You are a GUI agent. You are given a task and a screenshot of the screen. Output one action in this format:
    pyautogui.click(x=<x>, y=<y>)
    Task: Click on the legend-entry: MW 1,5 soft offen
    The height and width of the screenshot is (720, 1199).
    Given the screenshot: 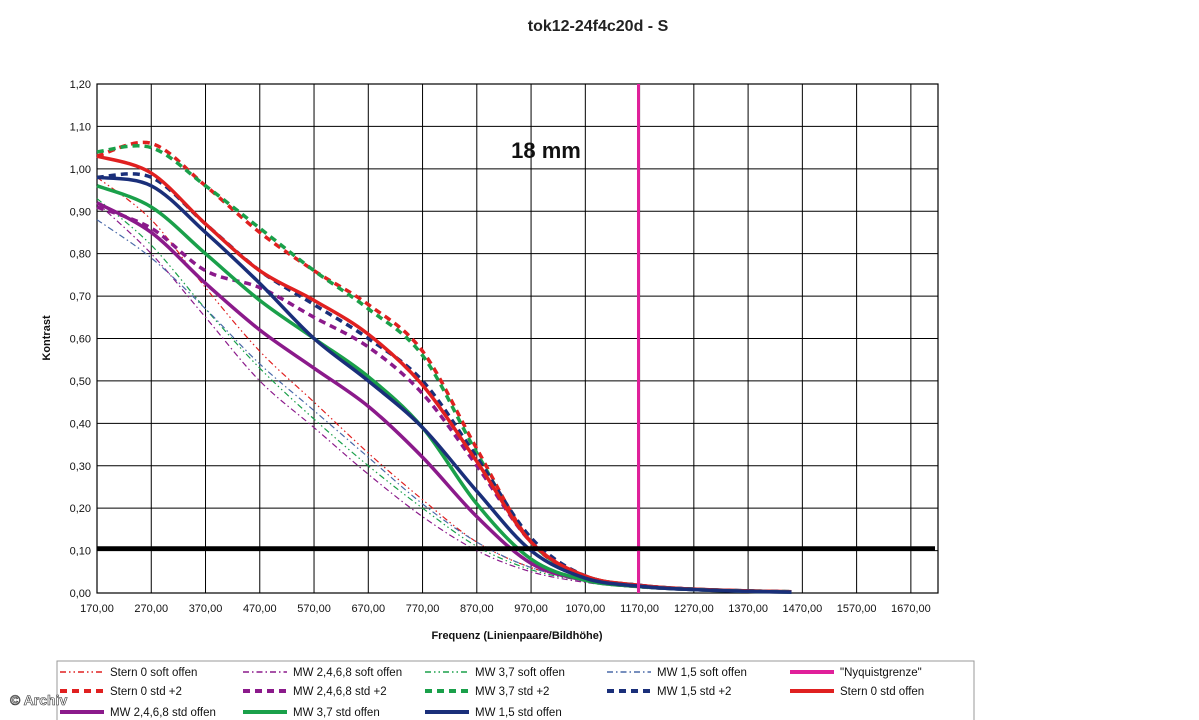 What is the action you would take?
    pyautogui.click(x=702, y=673)
    